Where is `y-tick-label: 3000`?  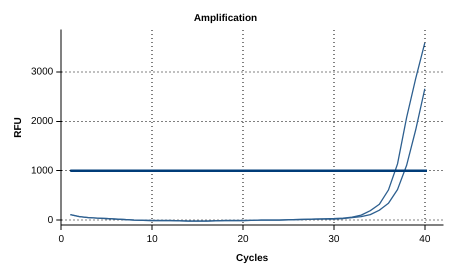
y-tick-label: 3000 is located at coordinates (42, 72).